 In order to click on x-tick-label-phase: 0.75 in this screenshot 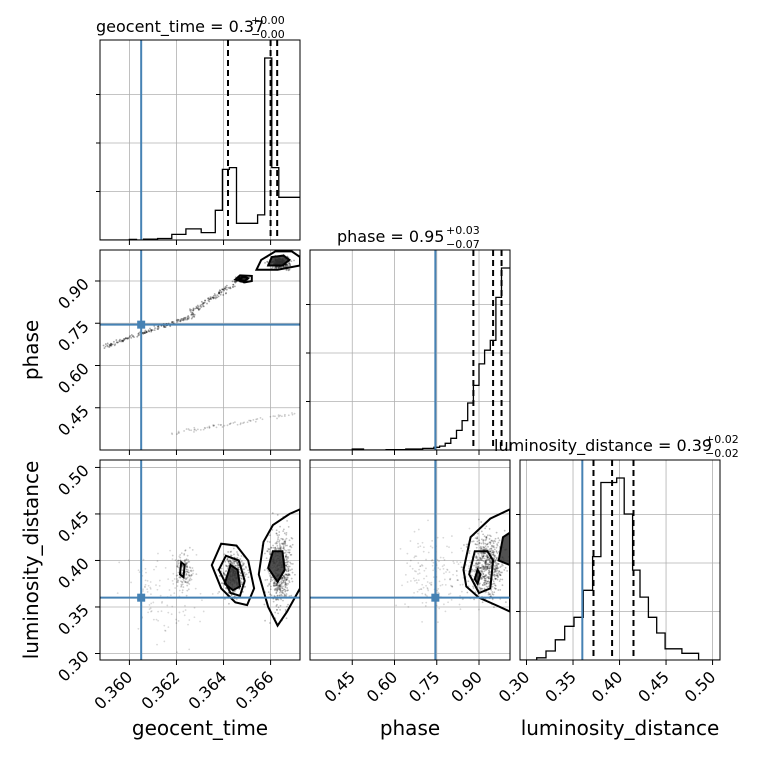, I will do `click(424, 686)`.